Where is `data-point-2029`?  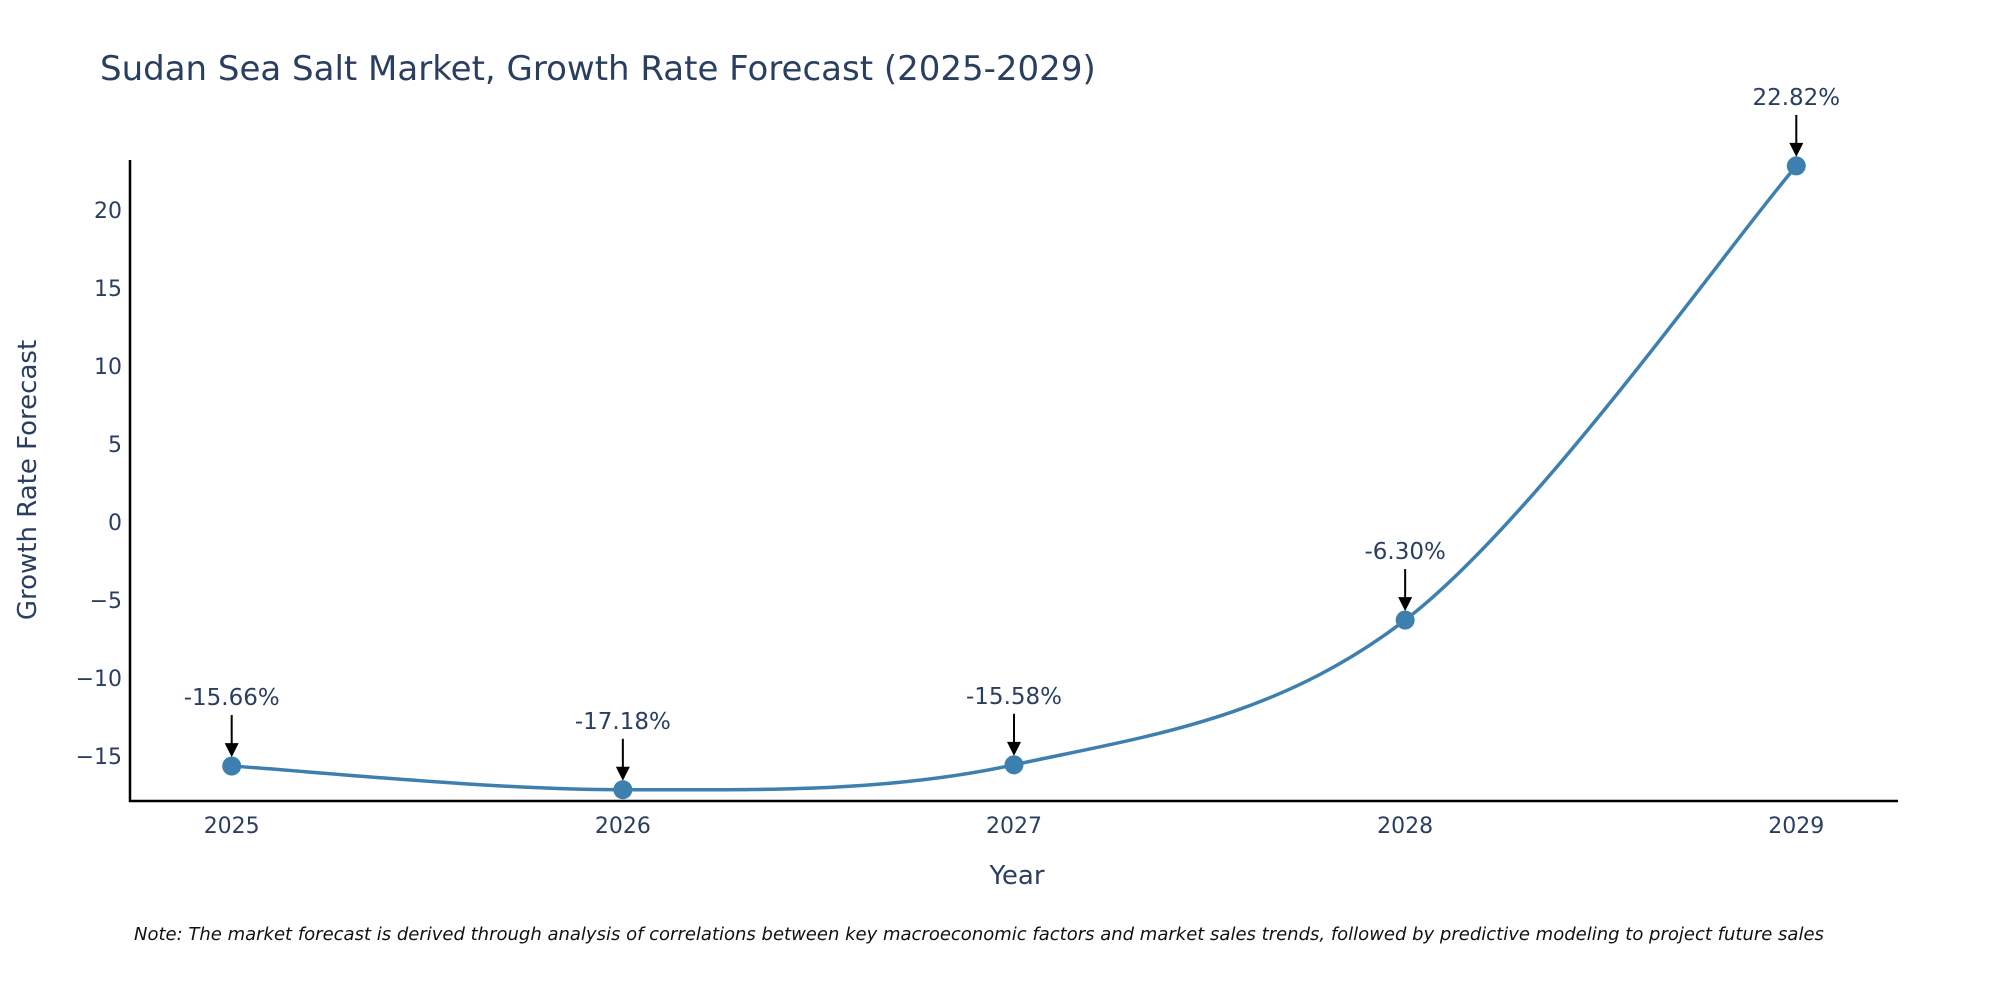
data-point-2029 is located at coordinates (1796, 166).